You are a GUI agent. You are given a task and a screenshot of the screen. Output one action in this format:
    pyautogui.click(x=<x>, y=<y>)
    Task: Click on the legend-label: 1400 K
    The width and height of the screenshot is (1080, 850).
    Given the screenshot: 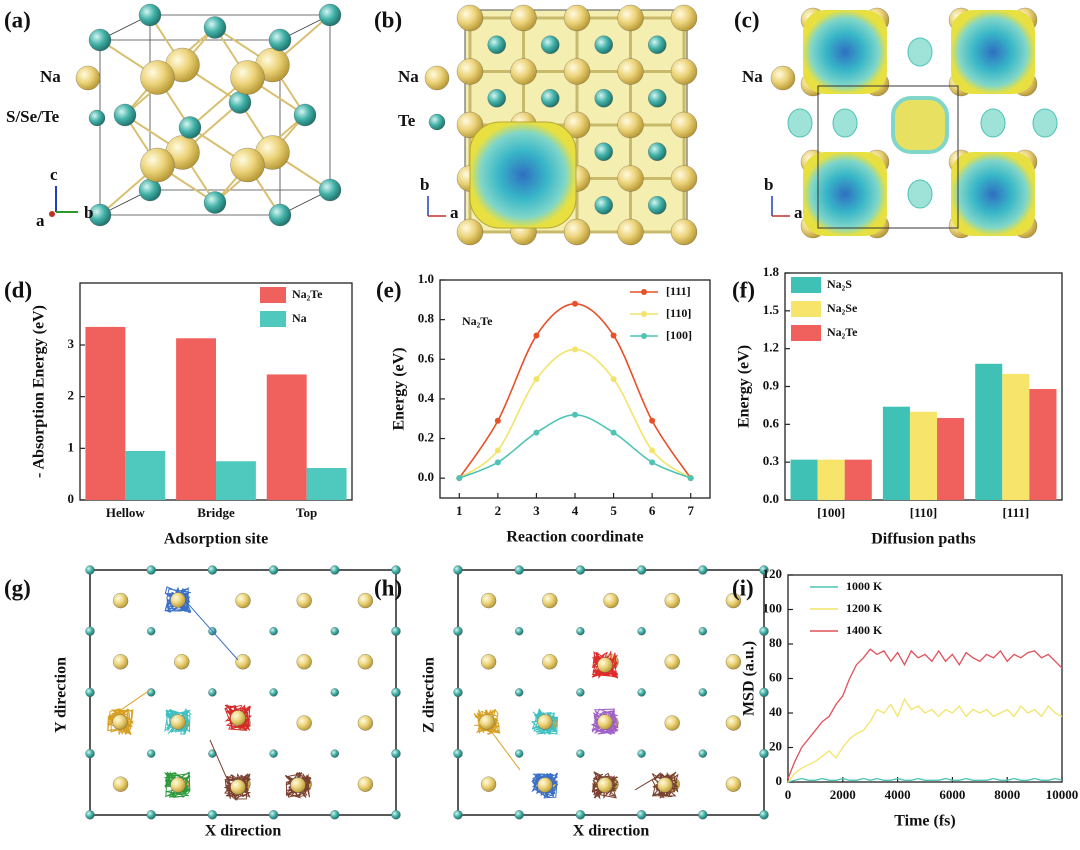 What is the action you would take?
    pyautogui.click(x=864, y=630)
    